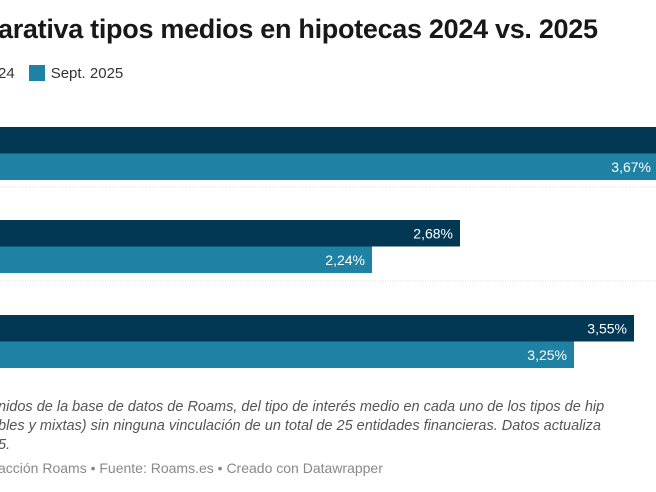 This screenshot has width=656, height=492. What do you see at coordinates (5, 445) in the screenshot?
I see `notes-line: 5.` at bounding box center [5, 445].